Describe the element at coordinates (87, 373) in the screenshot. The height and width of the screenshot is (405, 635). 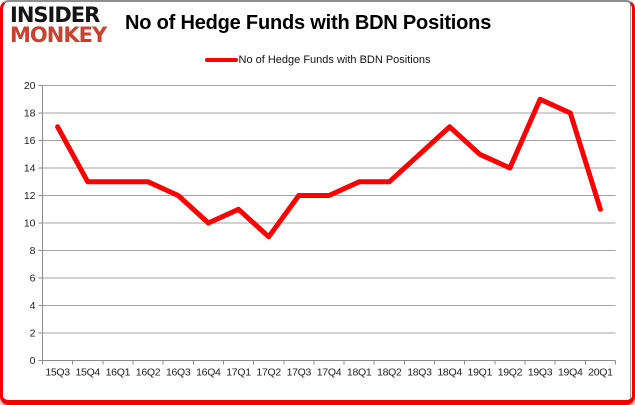
I see `x-tick-label: 15Q4` at that location.